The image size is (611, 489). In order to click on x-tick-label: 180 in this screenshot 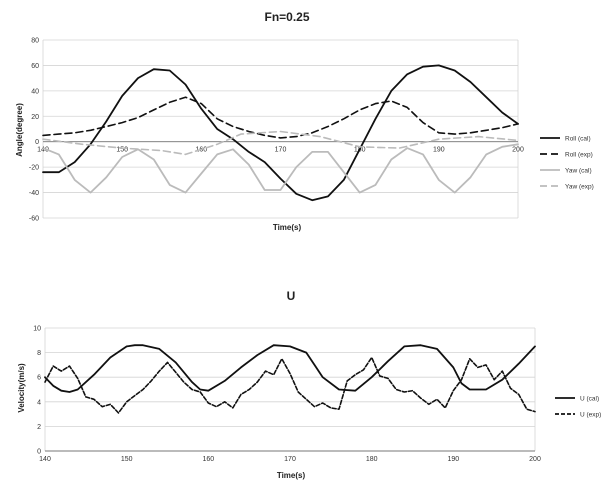, I will do `click(372, 459)`.